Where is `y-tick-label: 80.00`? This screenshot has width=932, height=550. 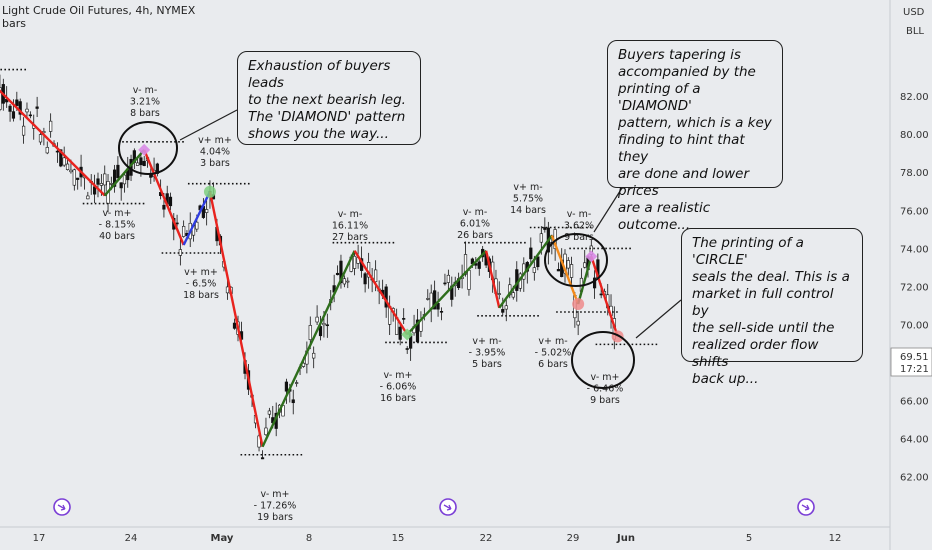
y-tick-label: 80.00 is located at coordinates (914, 135).